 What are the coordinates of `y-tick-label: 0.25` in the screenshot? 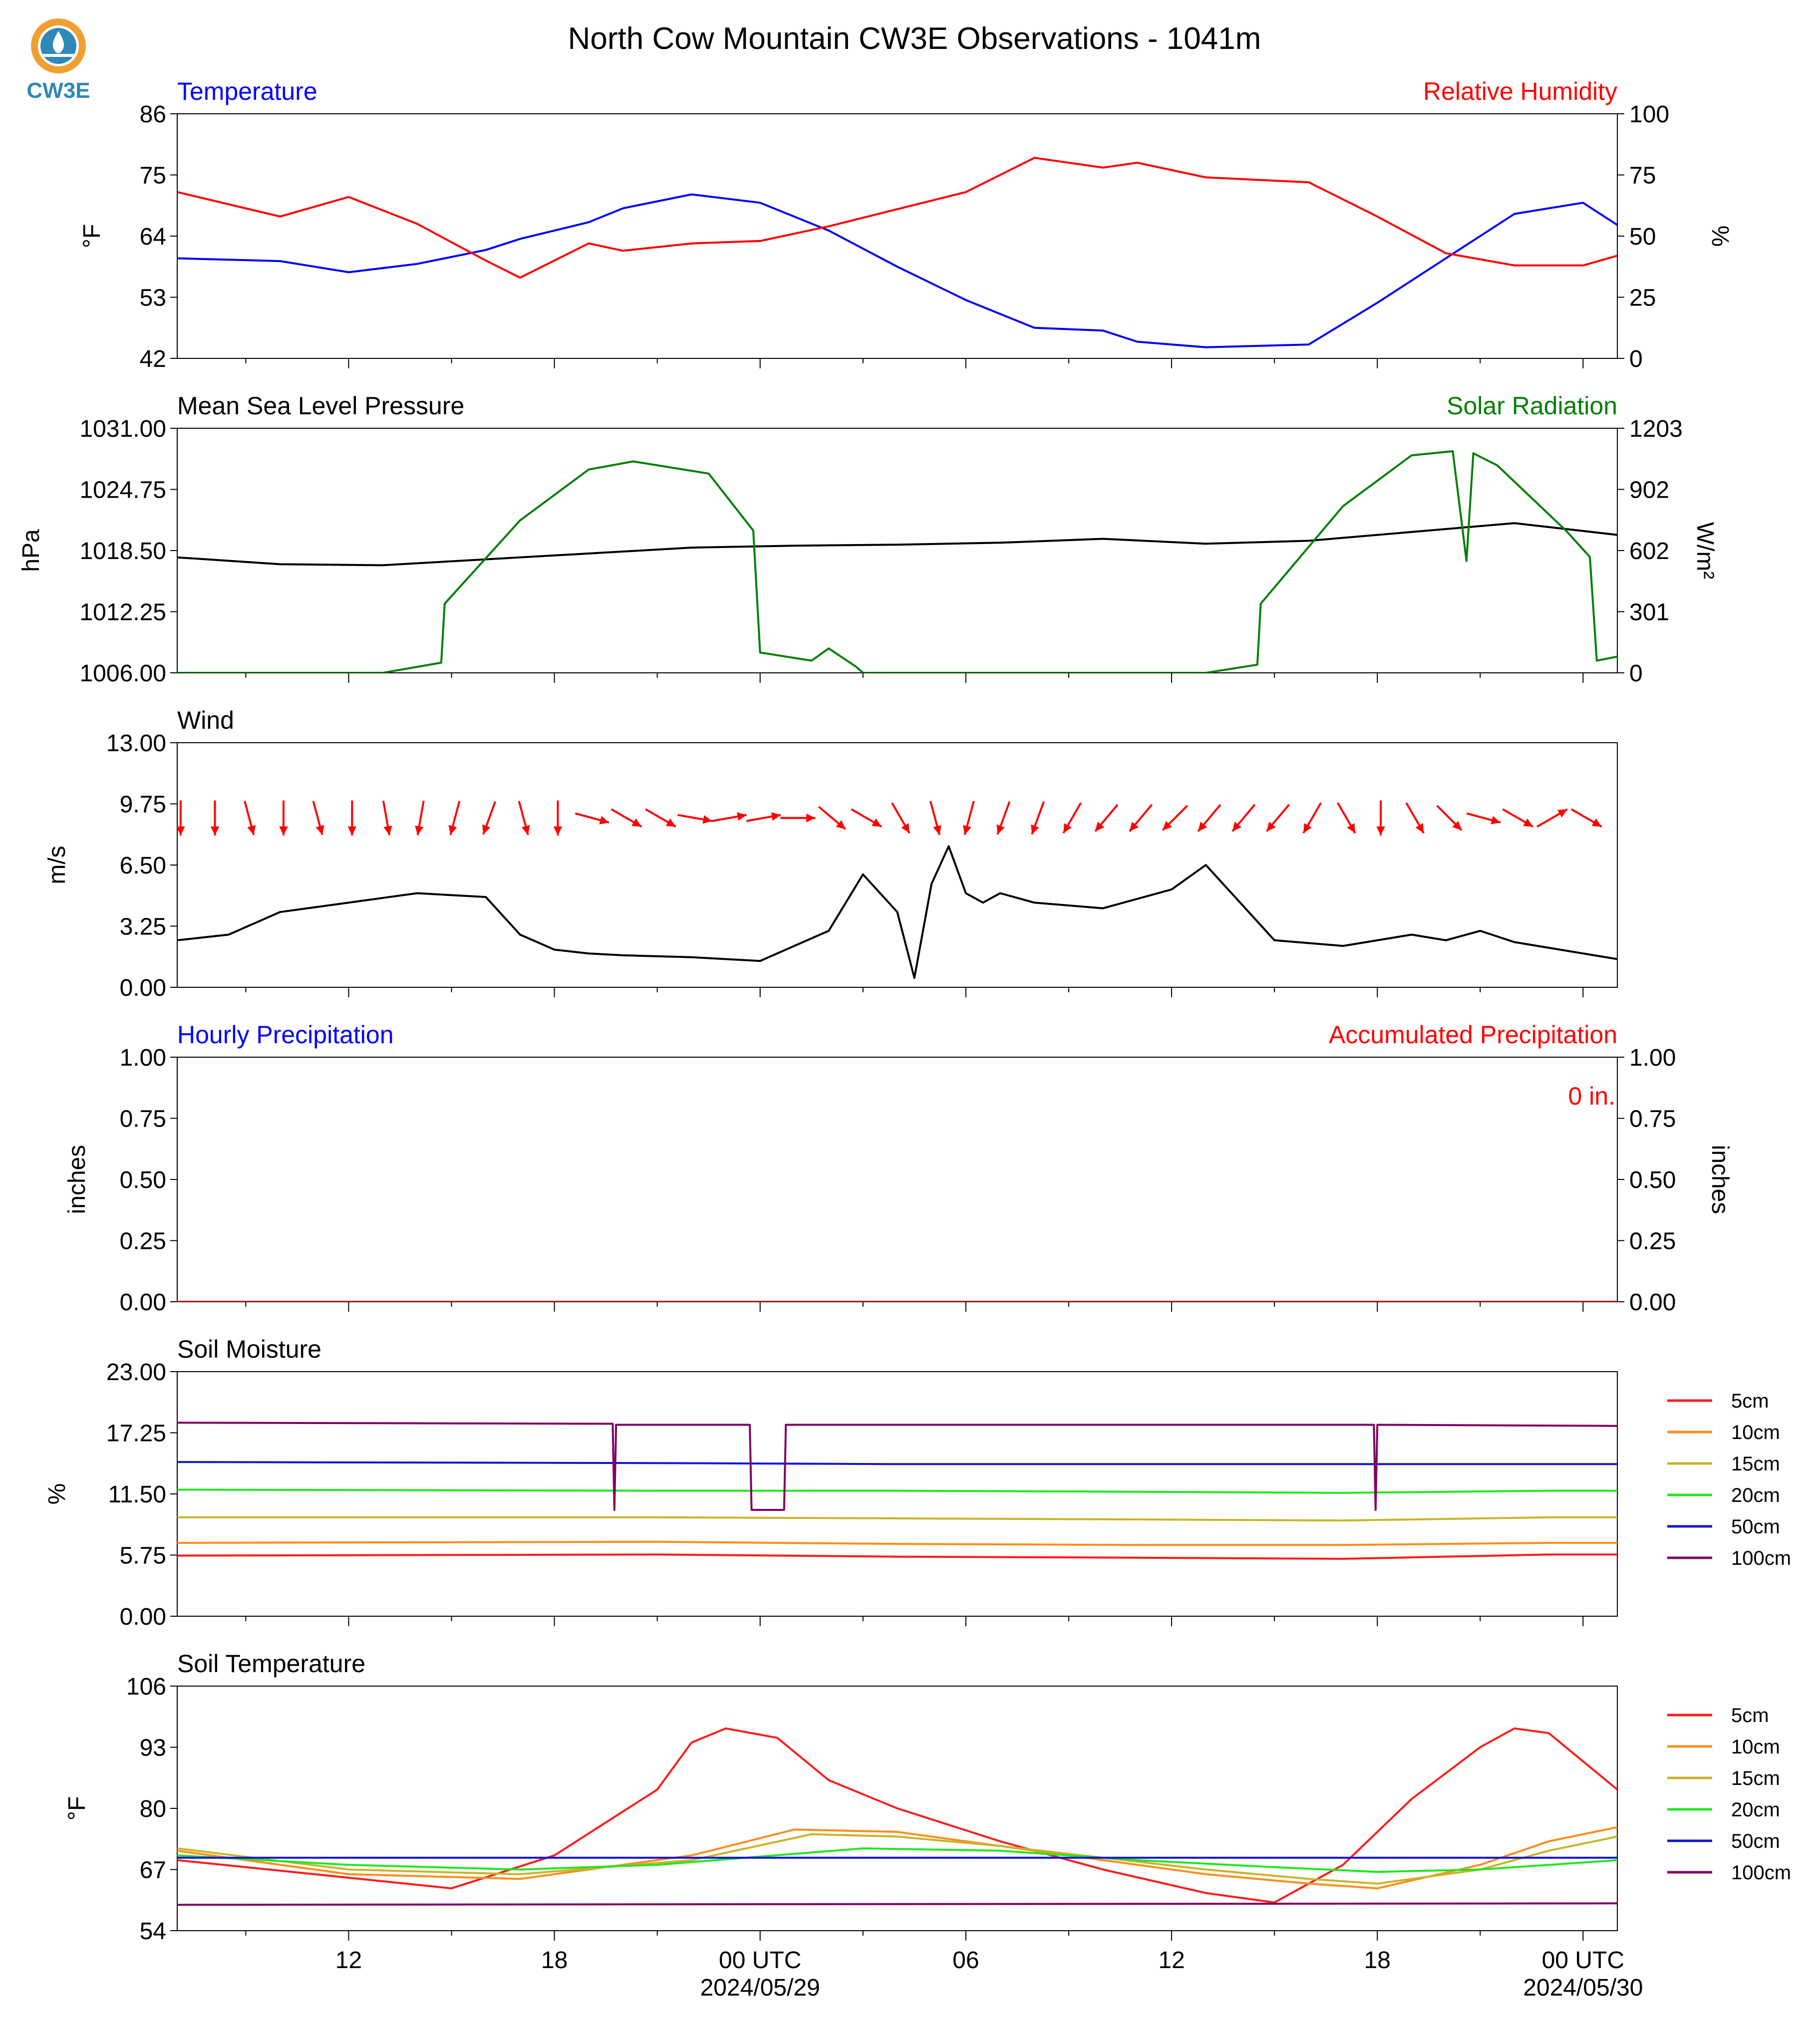 It's located at (143, 1241).